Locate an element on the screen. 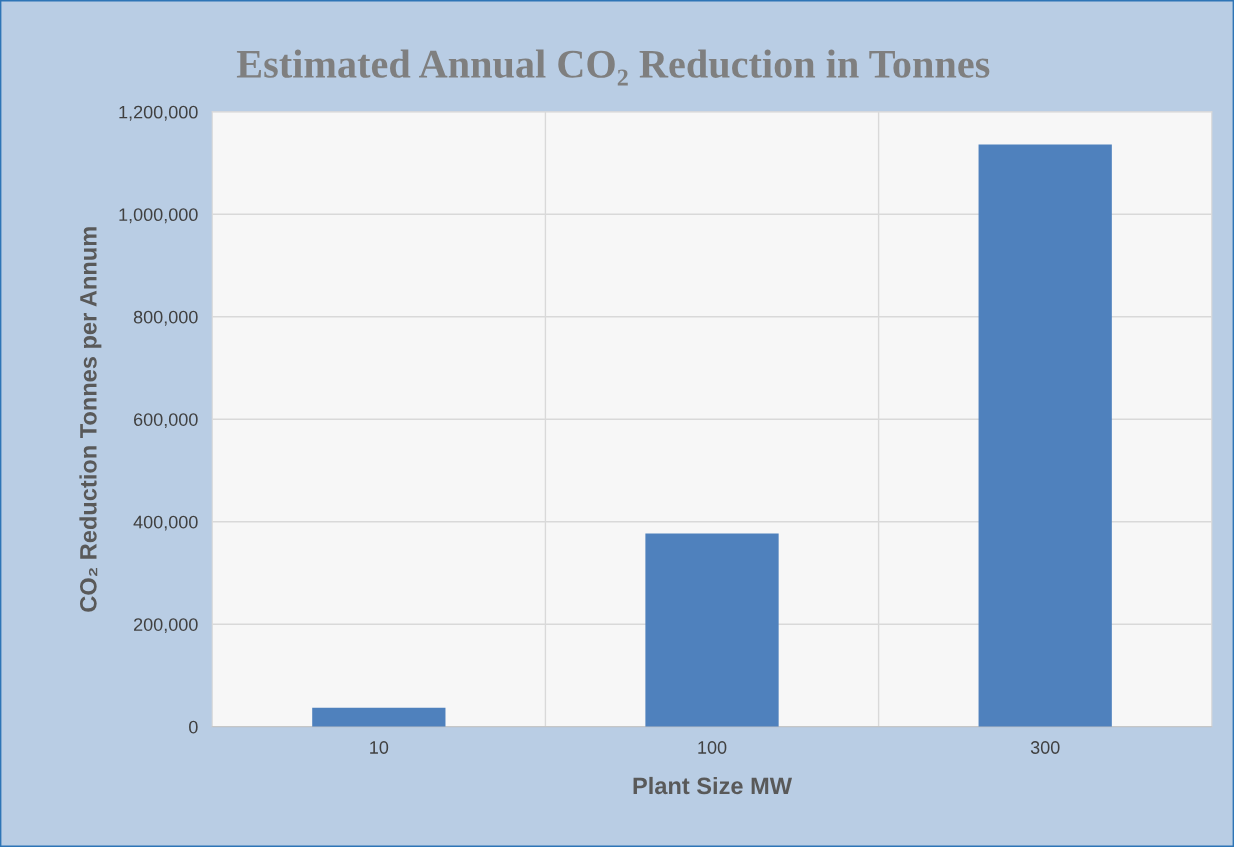 This screenshot has height=847, width=1234. chart-title: Estimated Annual CO₂ Reduction in Tonnes is located at coordinates (613, 67).